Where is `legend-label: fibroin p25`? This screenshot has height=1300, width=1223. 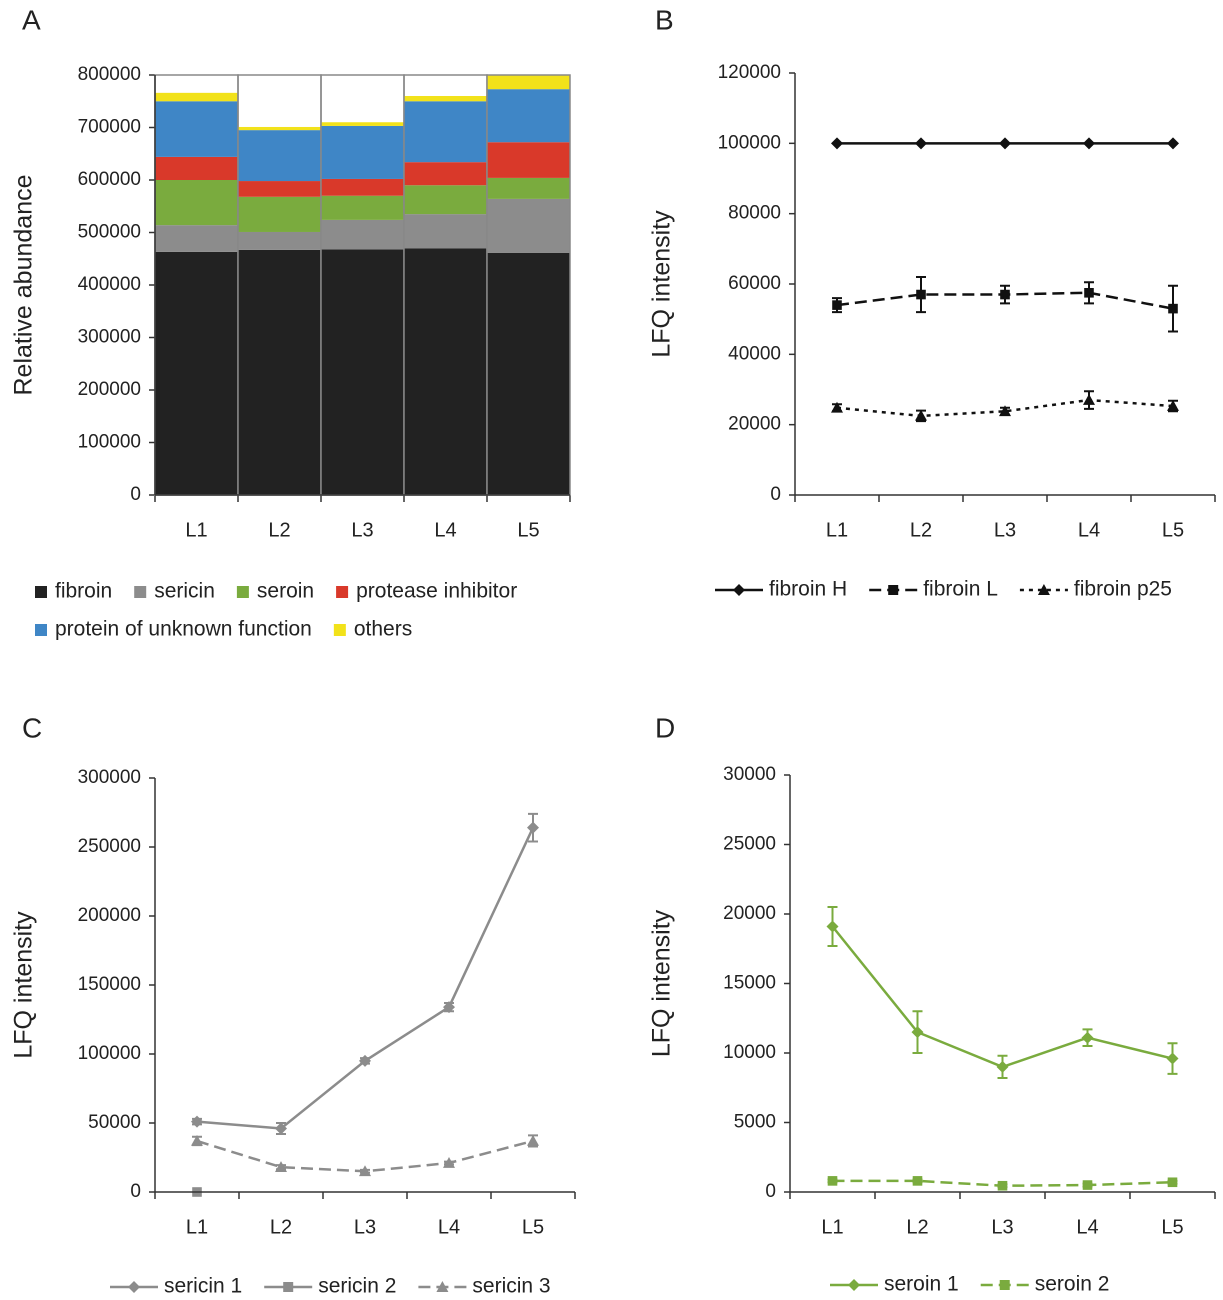
legend-label: fibroin p25 is located at coordinates (1123, 589).